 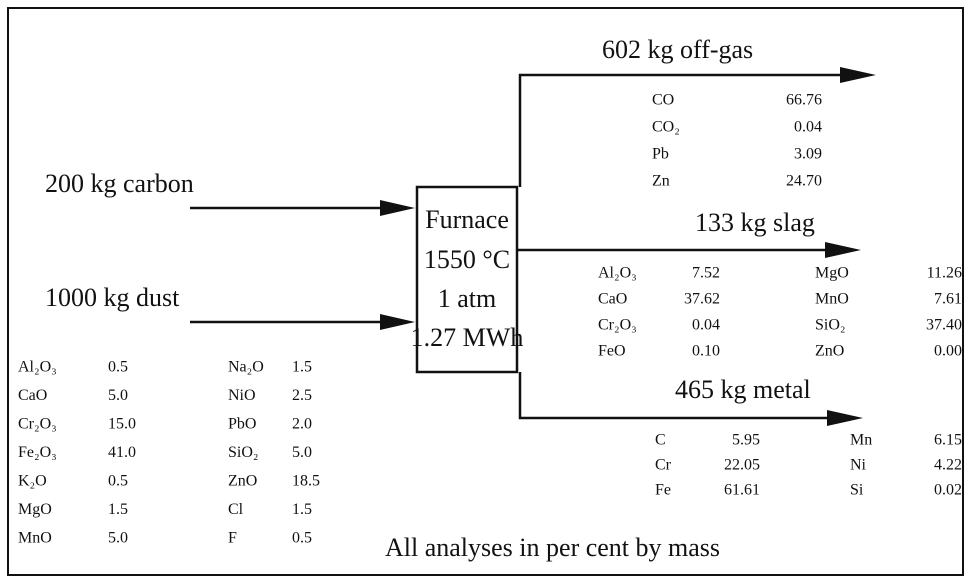 I want to click on analysis-name: CO, so click(x=663, y=100).